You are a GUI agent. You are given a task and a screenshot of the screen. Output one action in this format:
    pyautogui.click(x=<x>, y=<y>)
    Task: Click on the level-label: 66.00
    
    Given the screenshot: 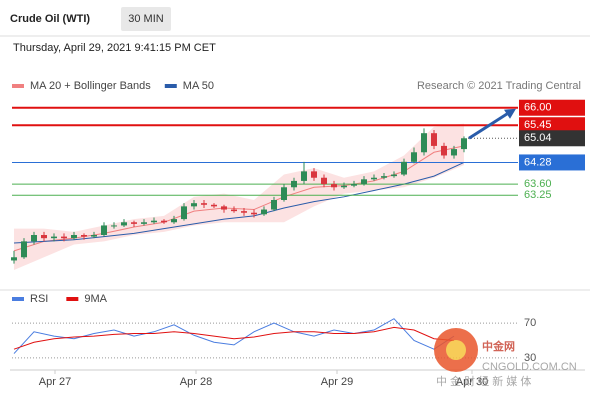 What is the action you would take?
    pyautogui.click(x=538, y=108)
    